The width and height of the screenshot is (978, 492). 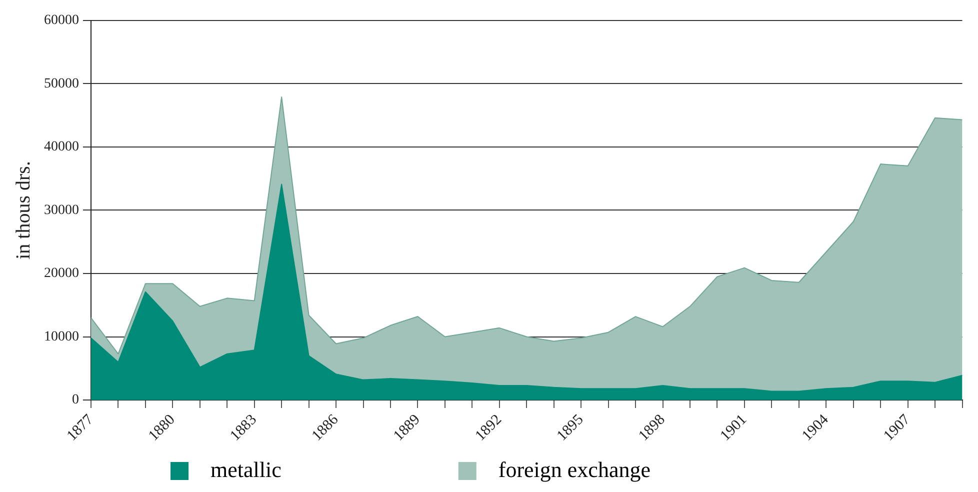 What do you see at coordinates (61, 20) in the screenshot?
I see `y-tick-label: 60000` at bounding box center [61, 20].